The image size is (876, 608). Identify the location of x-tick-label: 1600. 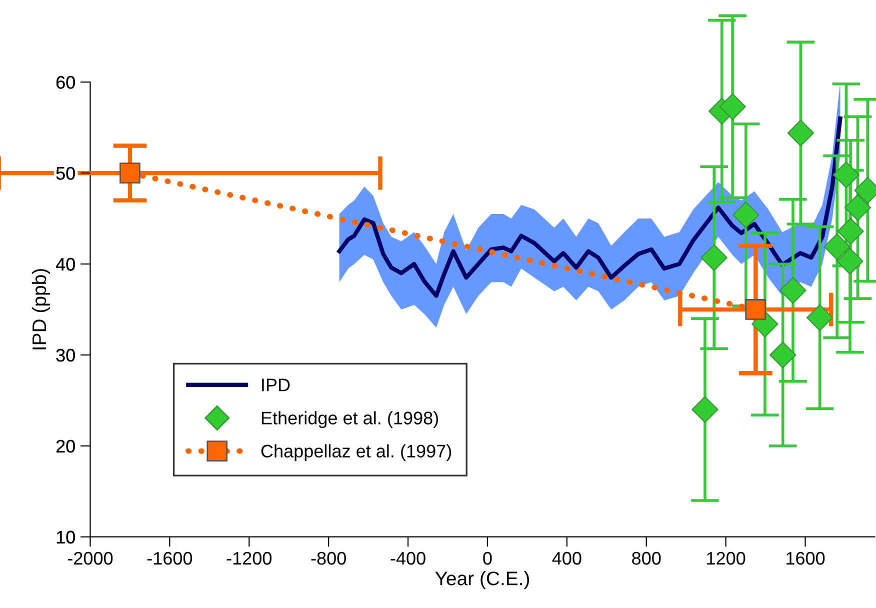
(805, 558).